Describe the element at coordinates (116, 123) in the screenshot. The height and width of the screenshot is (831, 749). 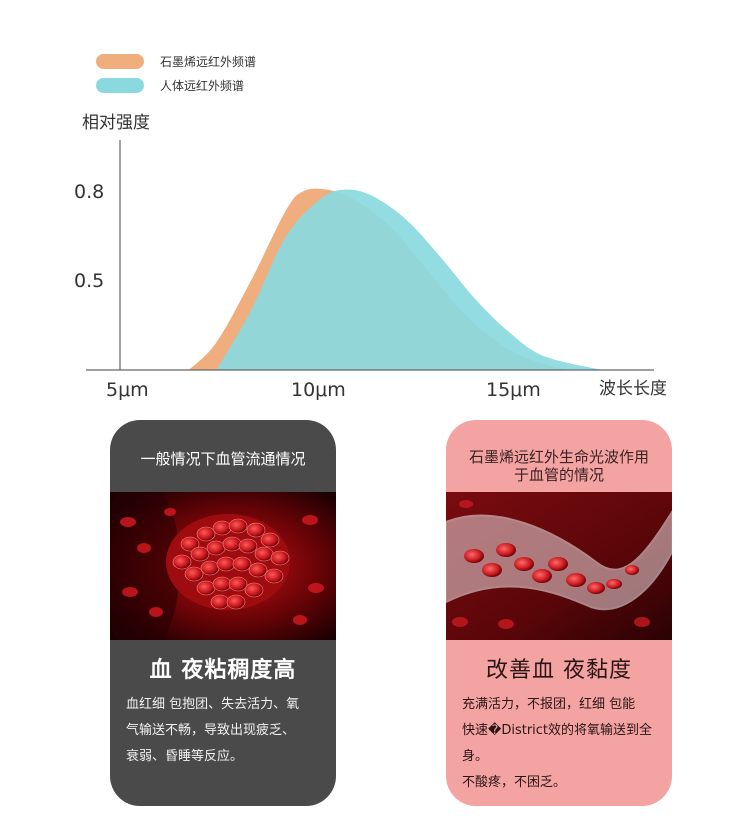
I see `y-axis-label: 相对强度` at that location.